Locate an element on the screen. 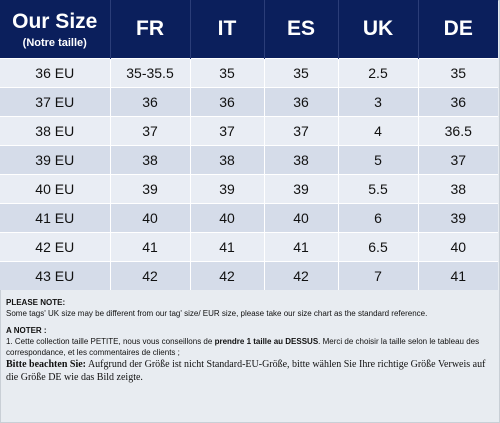 This screenshot has height=423, width=500. cell-fr: 37 is located at coordinates (150, 131).